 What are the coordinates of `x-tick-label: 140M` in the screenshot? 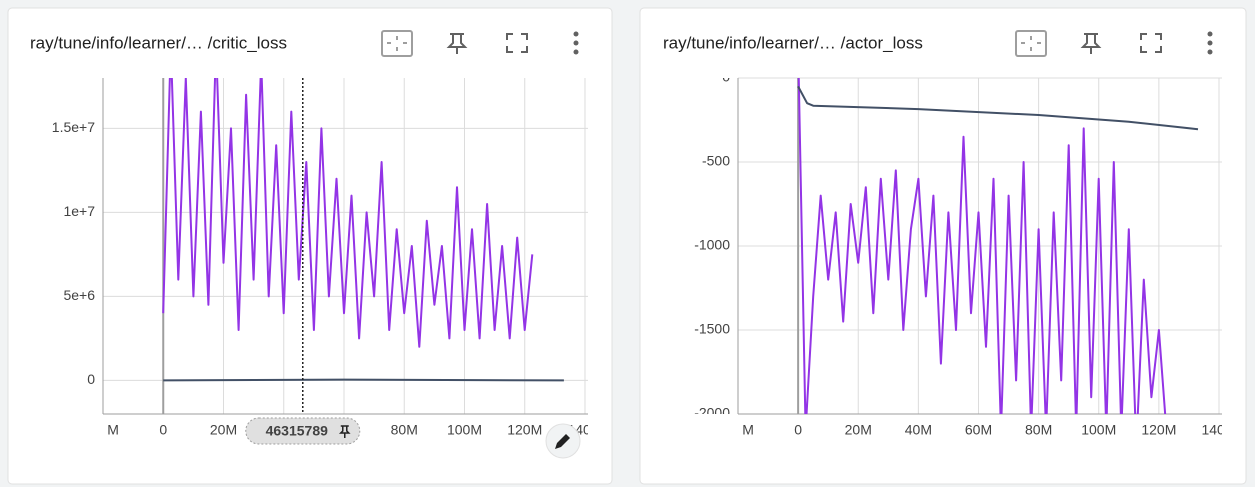 It's located at (1218, 430).